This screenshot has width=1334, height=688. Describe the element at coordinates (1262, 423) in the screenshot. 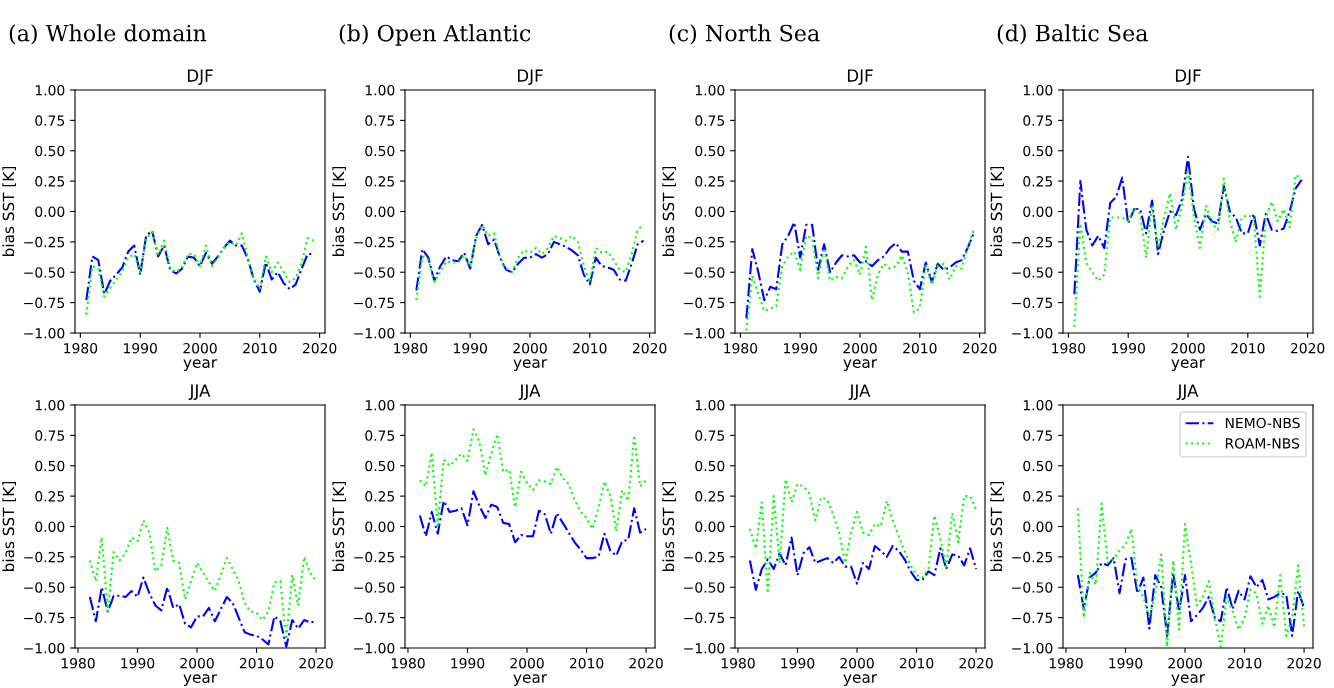

I see `legend-label: NEMO-NBS` at that location.